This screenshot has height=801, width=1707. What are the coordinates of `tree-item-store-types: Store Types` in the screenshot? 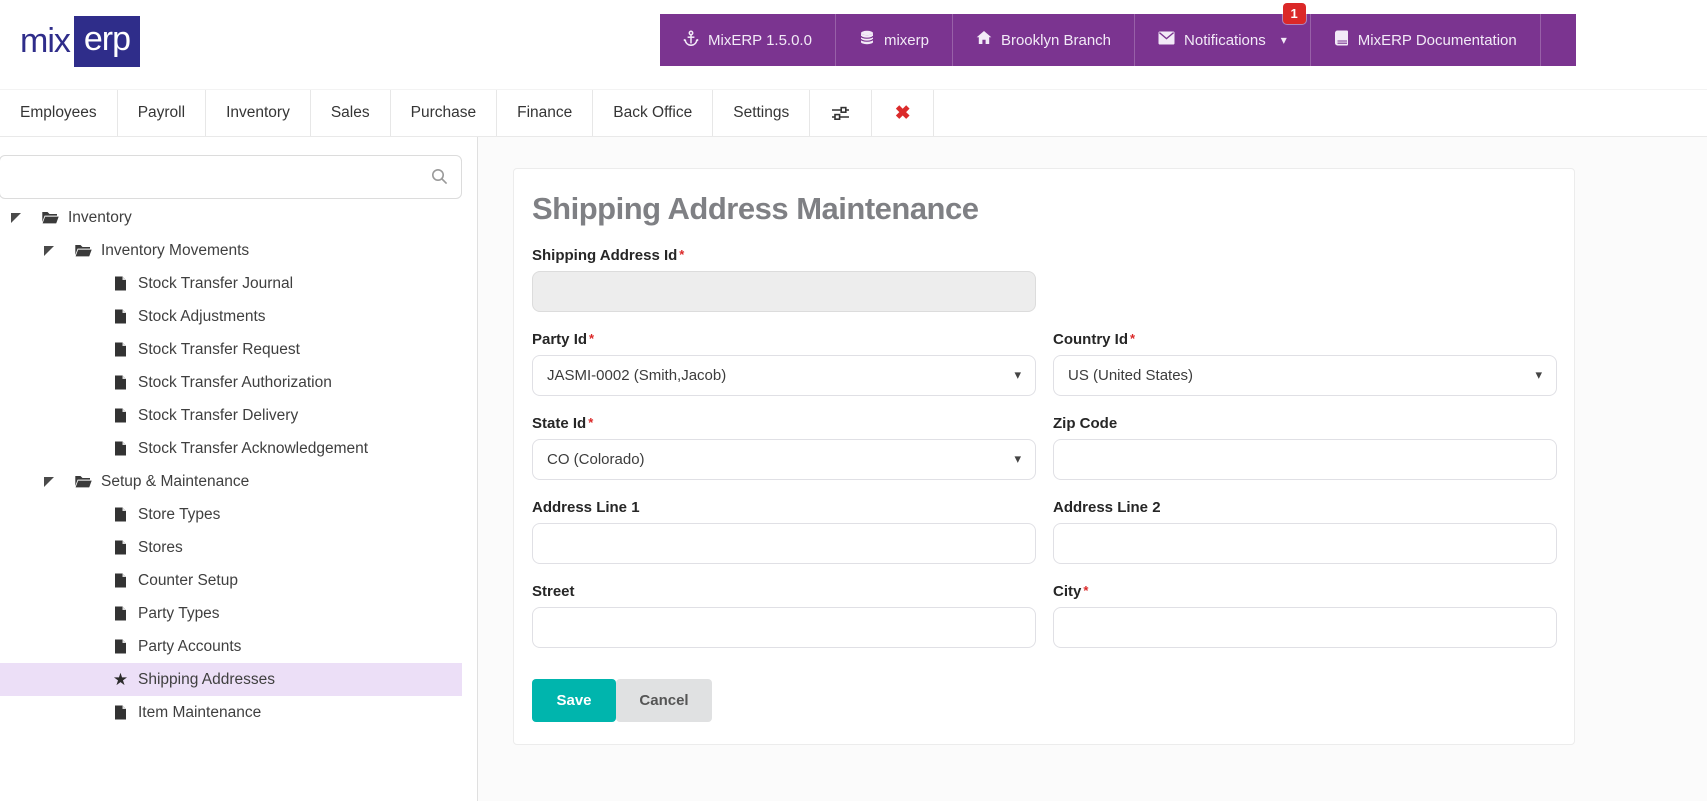 It's located at (231, 514).